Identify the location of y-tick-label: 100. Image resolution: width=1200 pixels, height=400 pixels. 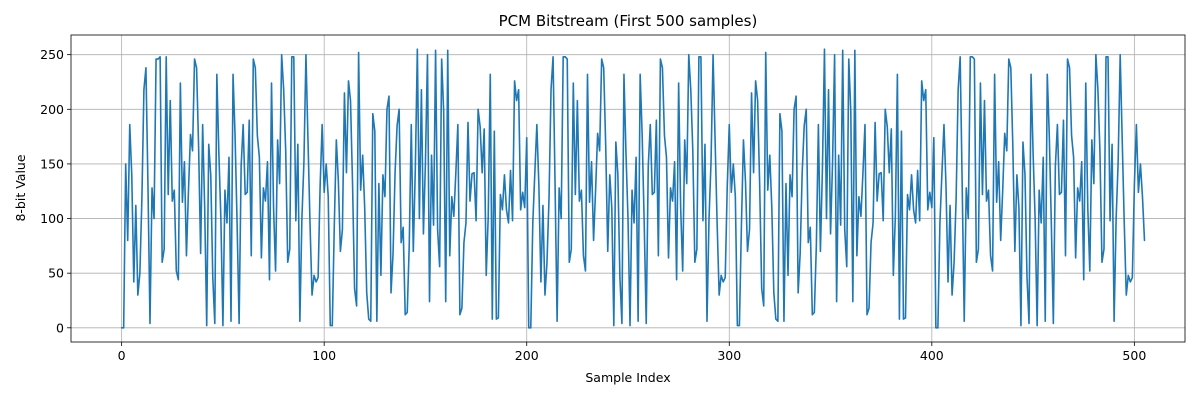
(52, 218).